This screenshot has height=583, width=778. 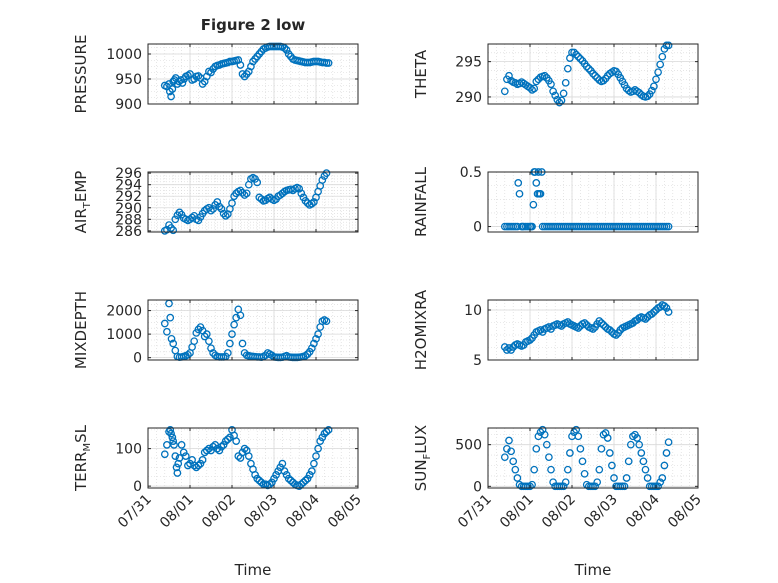 I want to click on y-tick-label: 292, so click(x=128, y=197).